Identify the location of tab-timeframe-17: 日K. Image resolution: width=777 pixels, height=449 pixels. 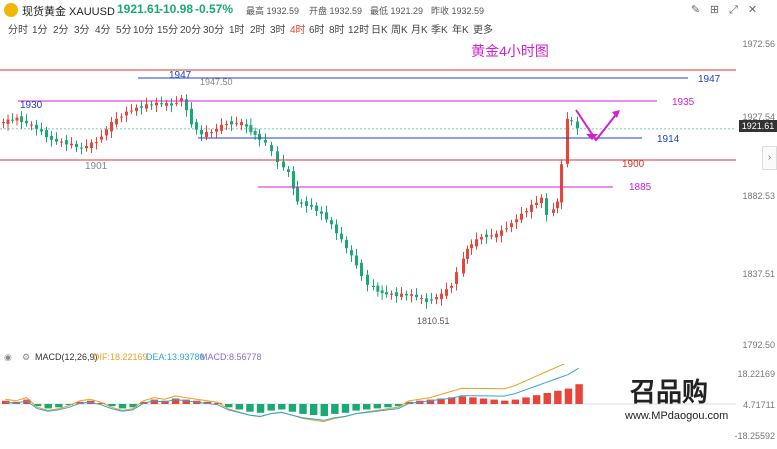
(379, 30).